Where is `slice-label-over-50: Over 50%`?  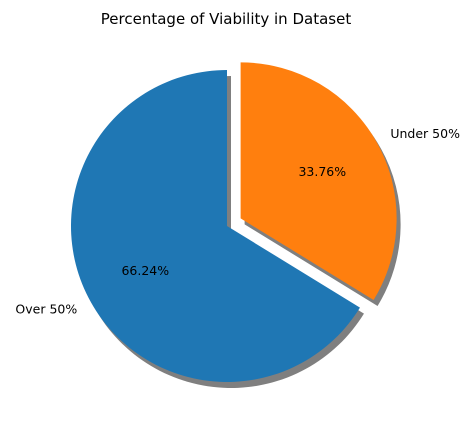 slice-label-over-50: Over 50% is located at coordinates (46, 308).